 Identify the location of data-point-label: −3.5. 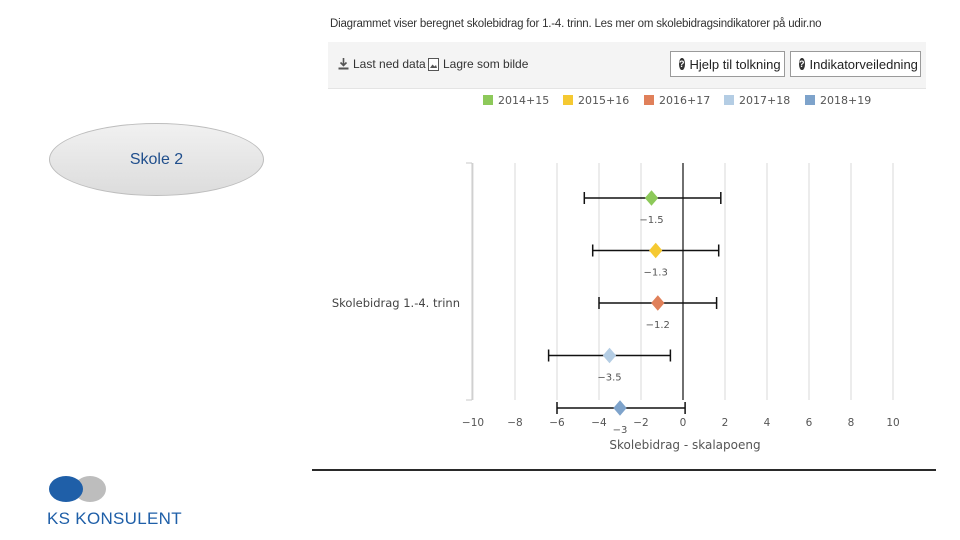
(609, 378).